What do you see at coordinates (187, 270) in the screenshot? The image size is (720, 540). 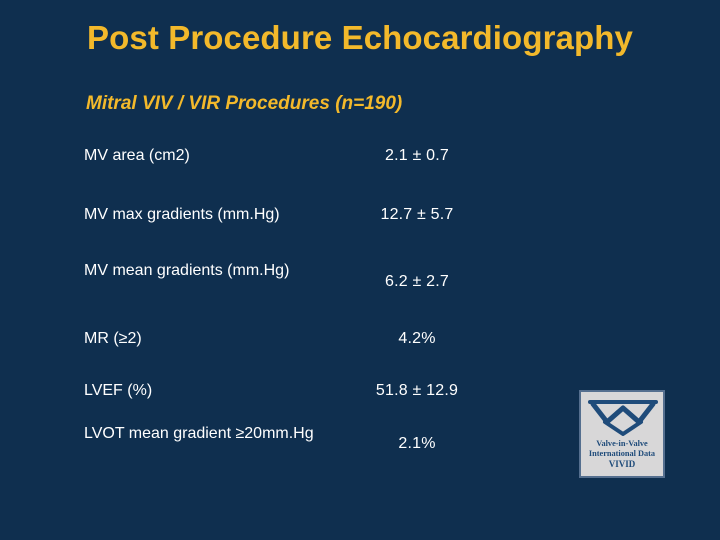 I see `metric-label: MV mean gradients (mm.Hg)` at bounding box center [187, 270].